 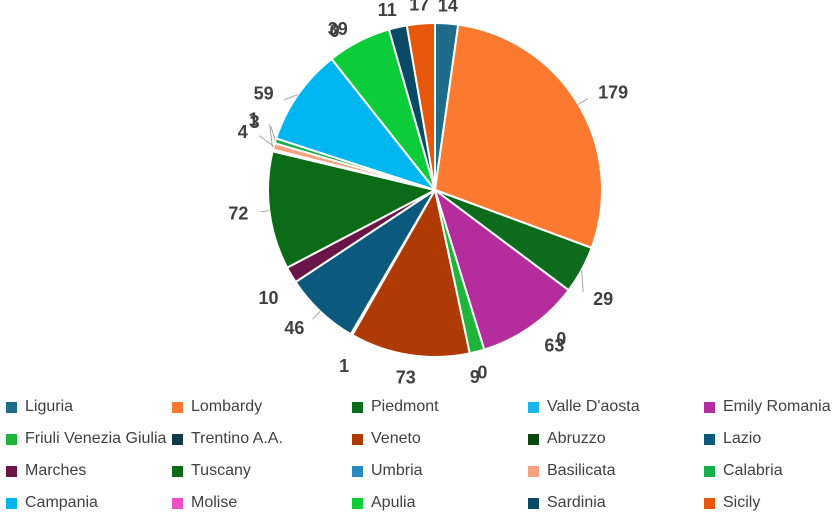 I want to click on legend-label: Molise, so click(x=214, y=502).